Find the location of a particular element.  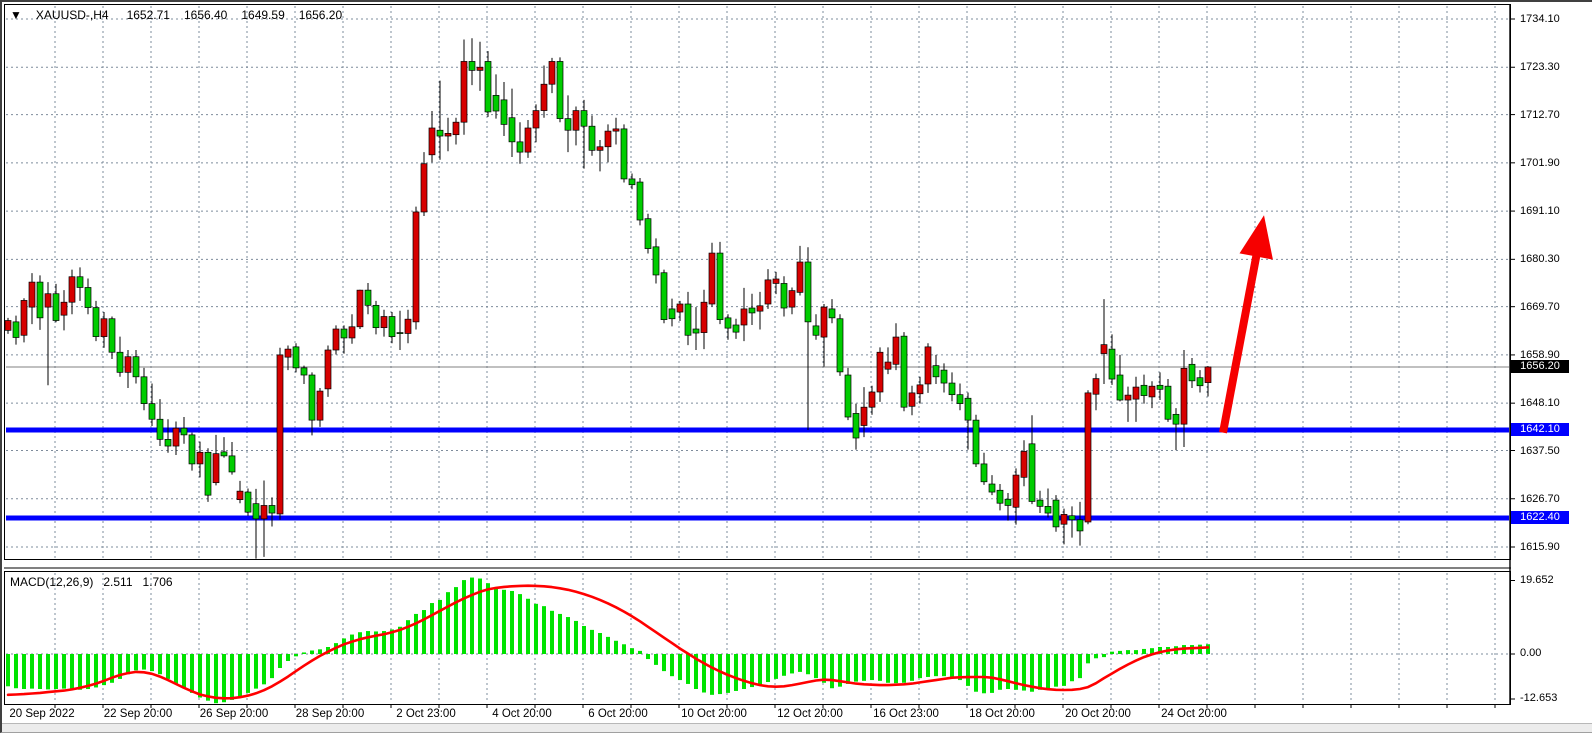

time-tick-label: 22 Sep 20:00 is located at coordinates (138, 714).